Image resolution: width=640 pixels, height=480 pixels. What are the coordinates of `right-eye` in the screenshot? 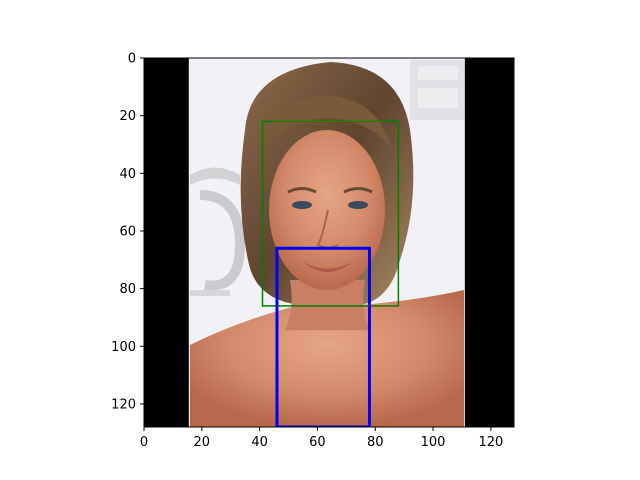 It's located at (358, 205).